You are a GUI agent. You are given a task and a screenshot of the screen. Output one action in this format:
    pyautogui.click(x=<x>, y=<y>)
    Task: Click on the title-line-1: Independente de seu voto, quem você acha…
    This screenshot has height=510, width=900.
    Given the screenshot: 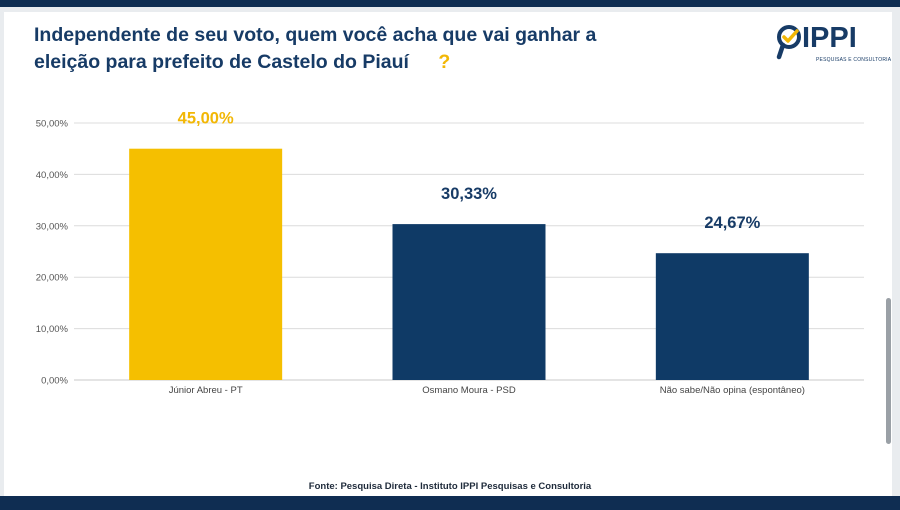 What is the action you would take?
    pyautogui.click(x=315, y=35)
    